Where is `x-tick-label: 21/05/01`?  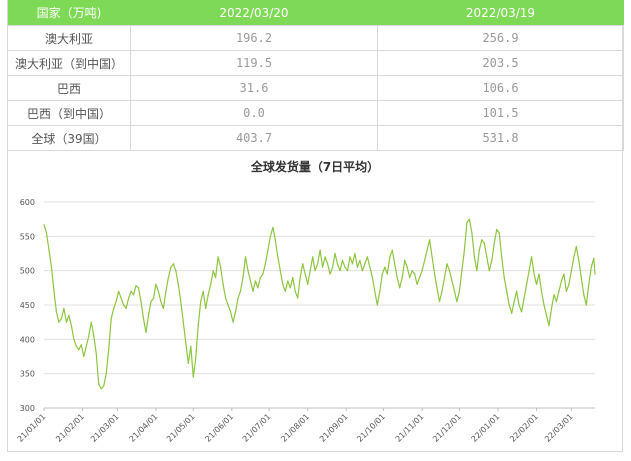 x-tick-label: 21/05/01 is located at coordinates (181, 428).